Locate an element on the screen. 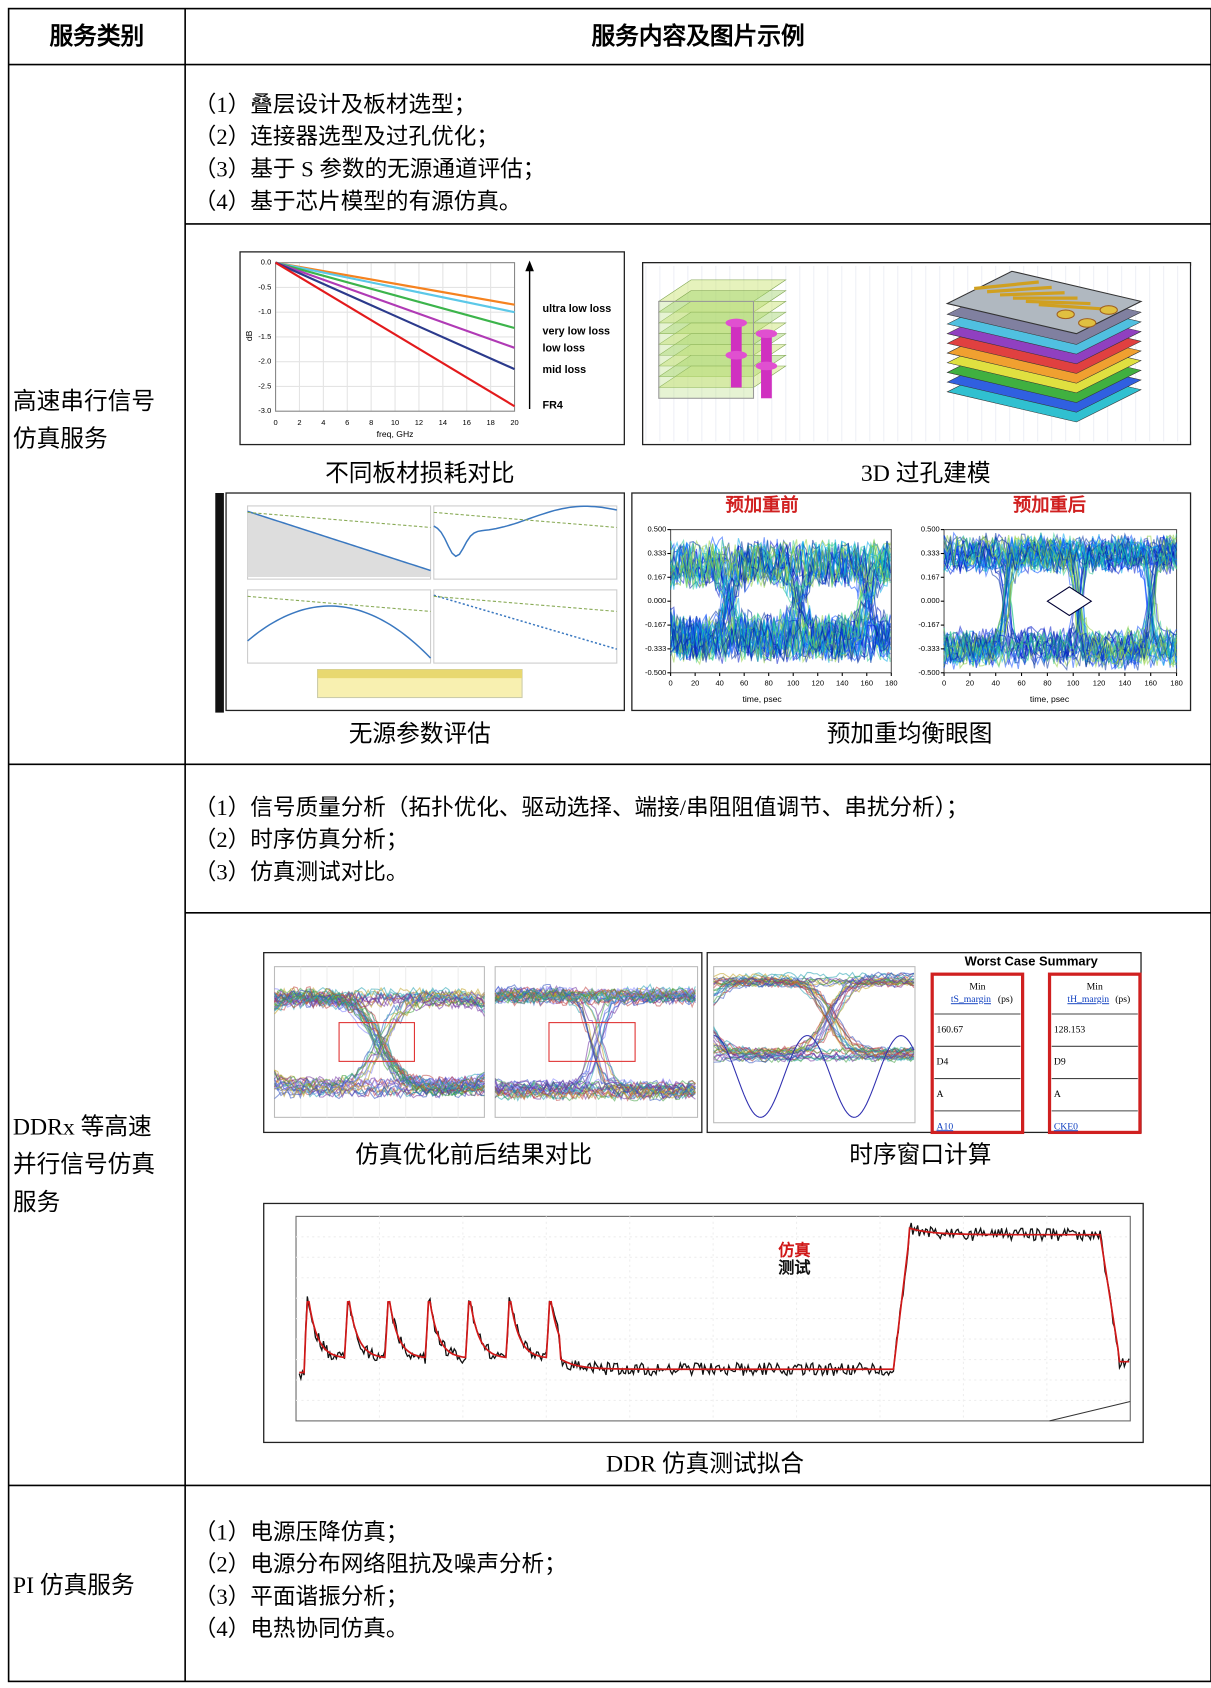 The image size is (1211, 1688). via-pad is located at coordinates (766, 334).